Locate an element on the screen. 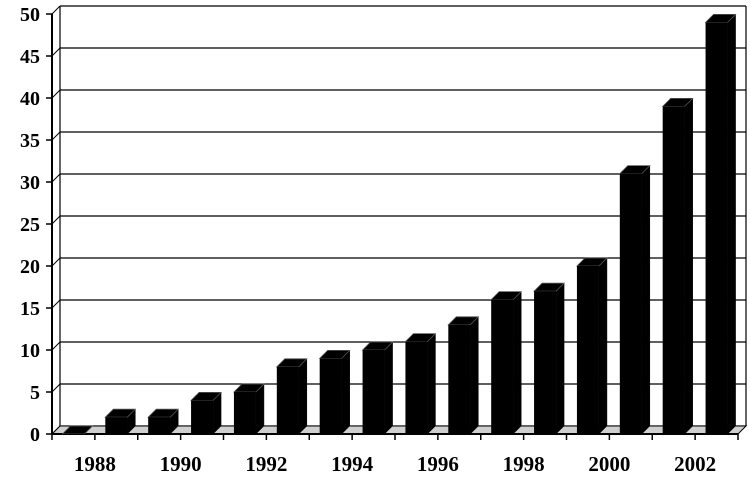  x-tick-labels: 1988 1990 1992 1994 1996 1998 2000 2002 is located at coordinates (395, 464).